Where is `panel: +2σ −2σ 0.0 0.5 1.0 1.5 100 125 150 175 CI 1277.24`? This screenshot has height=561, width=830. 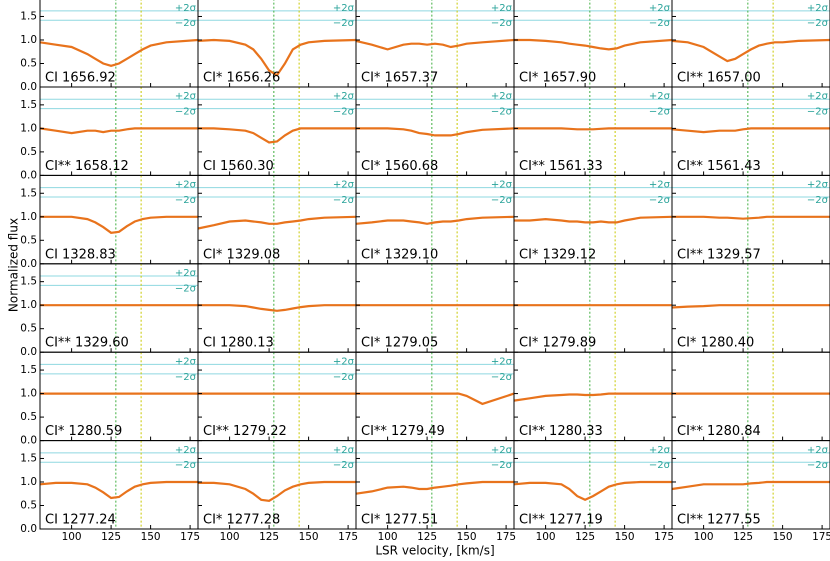 panel: +2σ −2σ 0.0 0.5 1.0 1.5 100 125 150 175 CI 1277.24 is located at coordinates (110, 491).